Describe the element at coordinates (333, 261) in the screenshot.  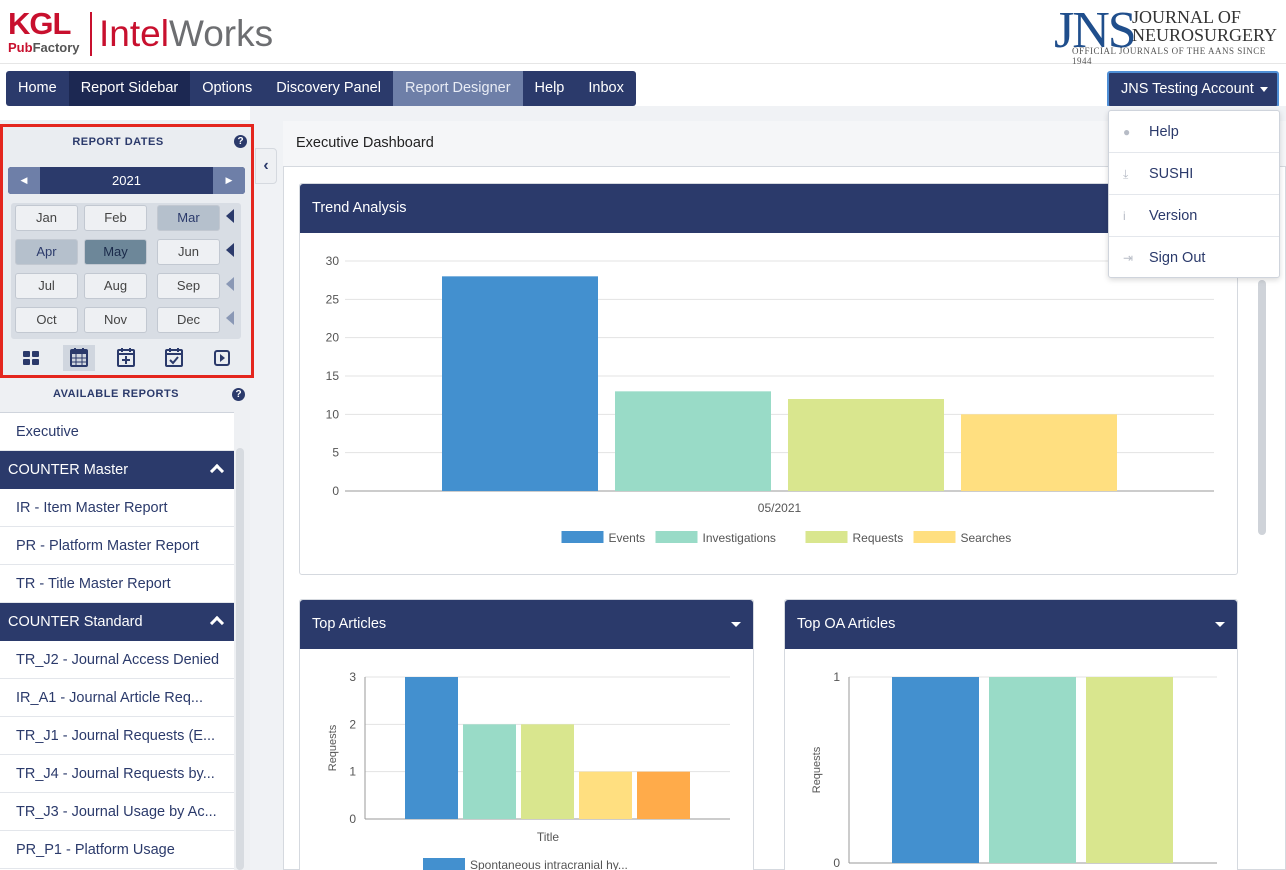
I see `y-tick-label: 30` at that location.